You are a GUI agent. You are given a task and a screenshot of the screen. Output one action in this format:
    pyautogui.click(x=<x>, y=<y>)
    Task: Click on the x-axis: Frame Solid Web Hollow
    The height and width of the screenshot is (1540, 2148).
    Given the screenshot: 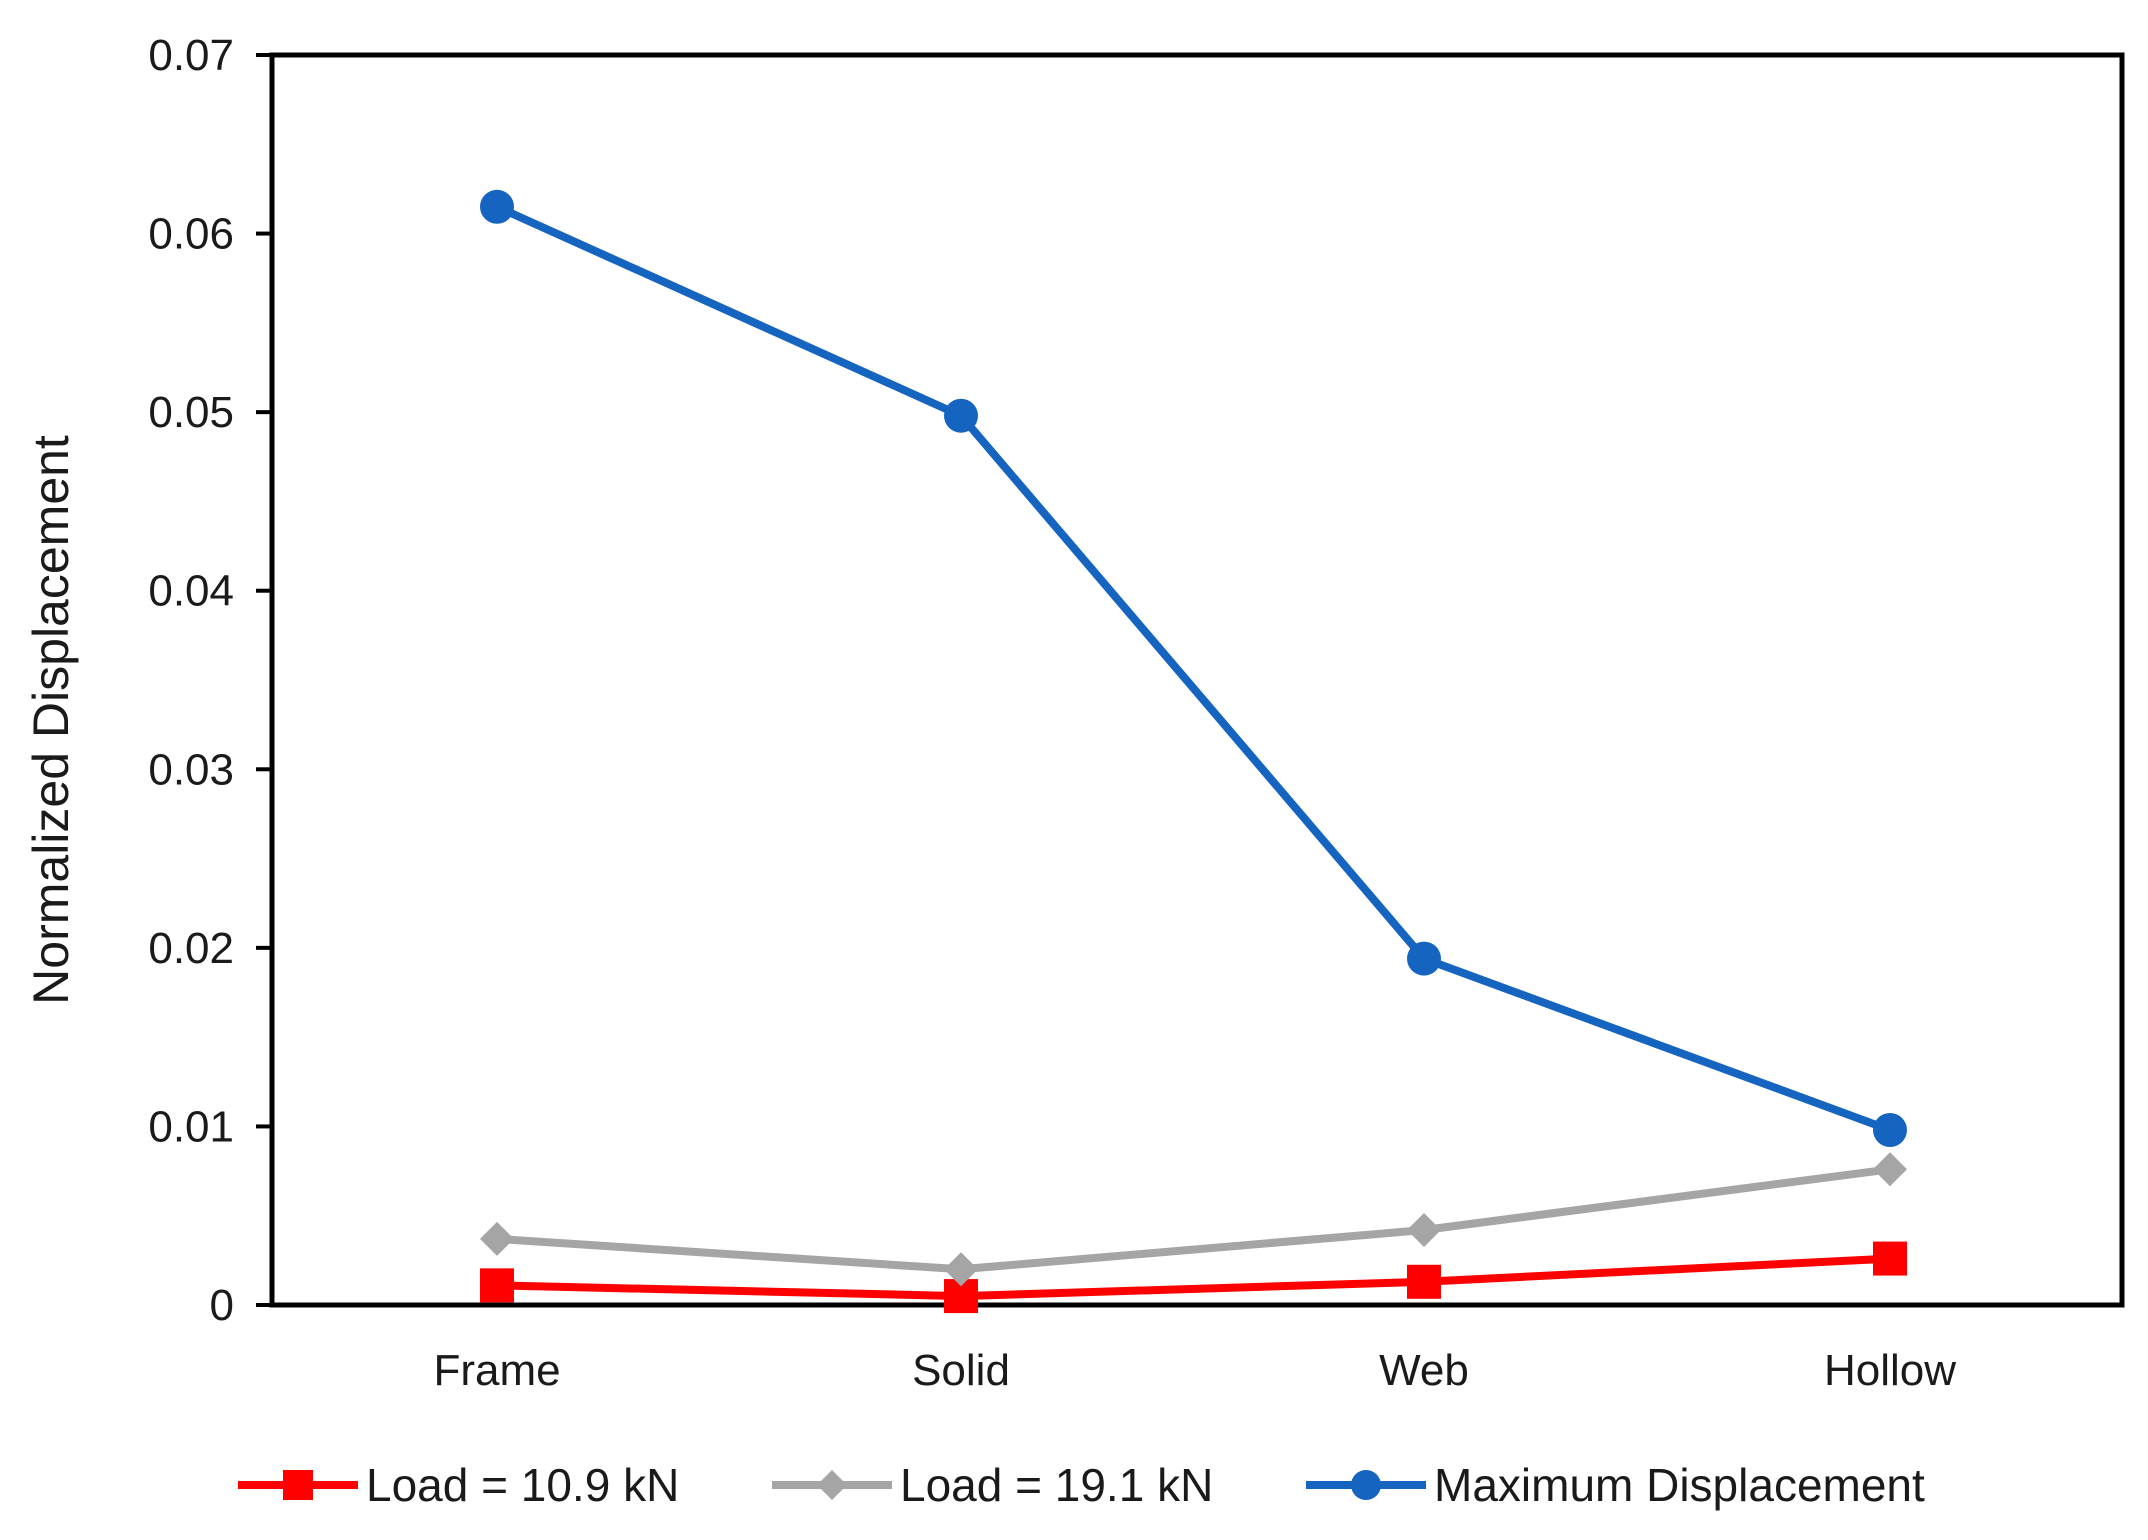 What is the action you would take?
    pyautogui.click(x=1194, y=1370)
    